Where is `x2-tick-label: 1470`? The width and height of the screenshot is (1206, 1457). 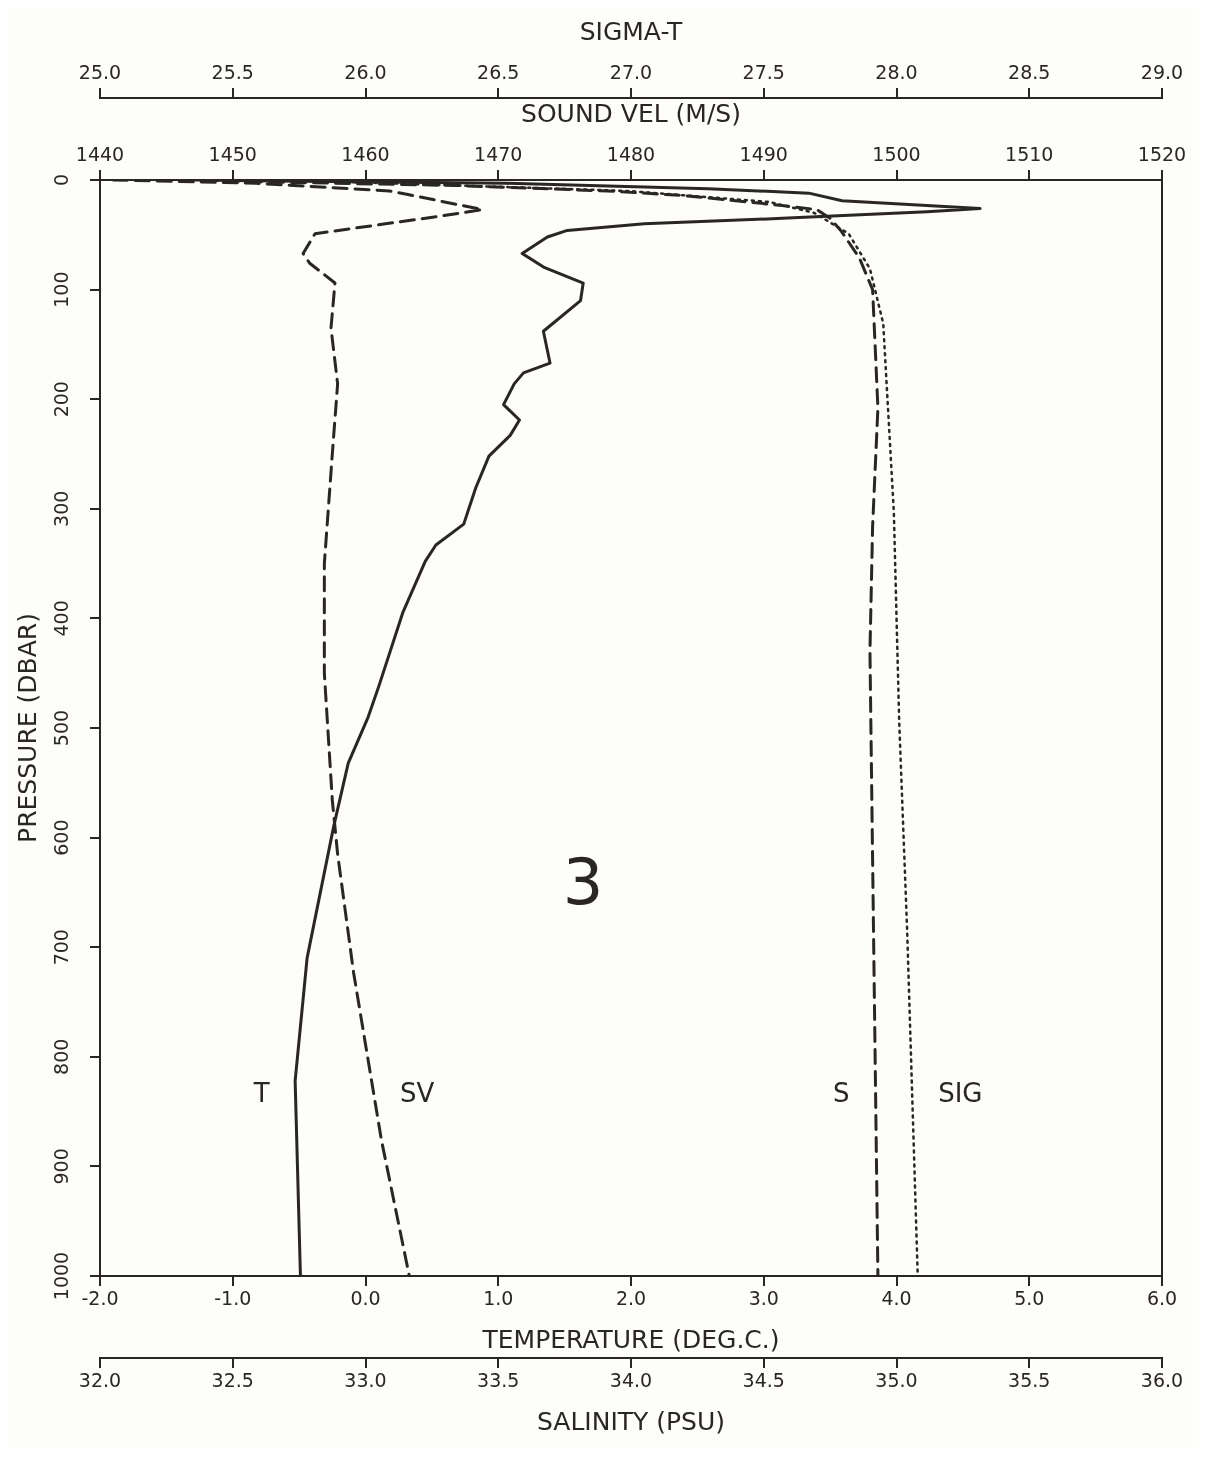 x2-tick-label: 1470 is located at coordinates (498, 153).